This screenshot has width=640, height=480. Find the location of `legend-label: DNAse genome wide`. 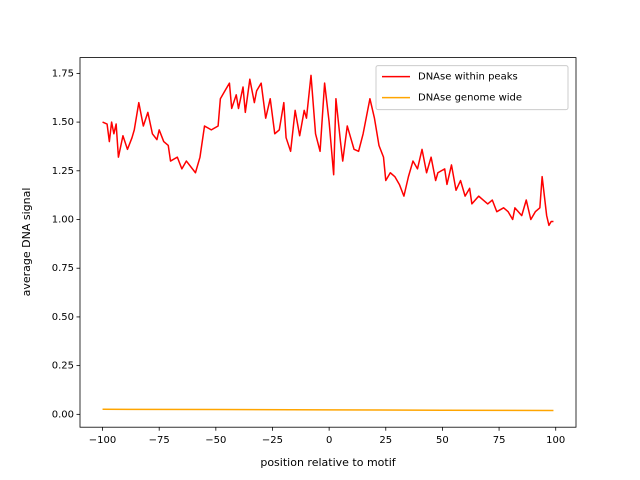

legend-label: DNAse genome wide is located at coordinates (470, 98).